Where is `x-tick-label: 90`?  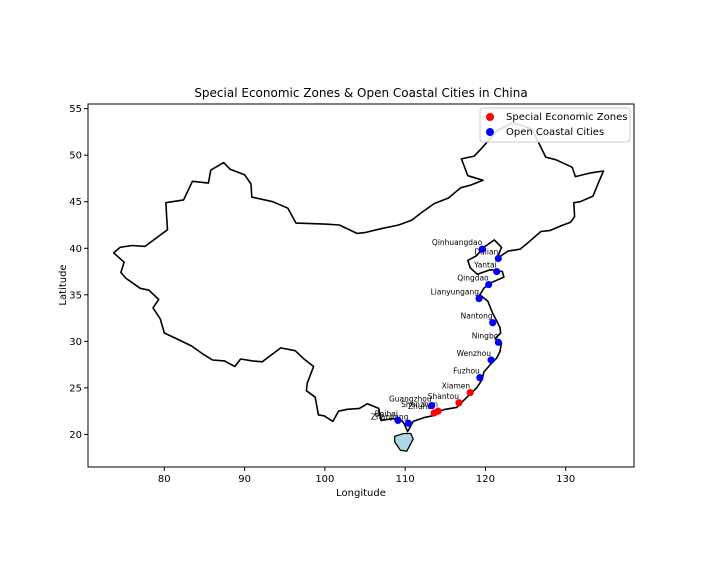
x-tick-label: 90 is located at coordinates (244, 479).